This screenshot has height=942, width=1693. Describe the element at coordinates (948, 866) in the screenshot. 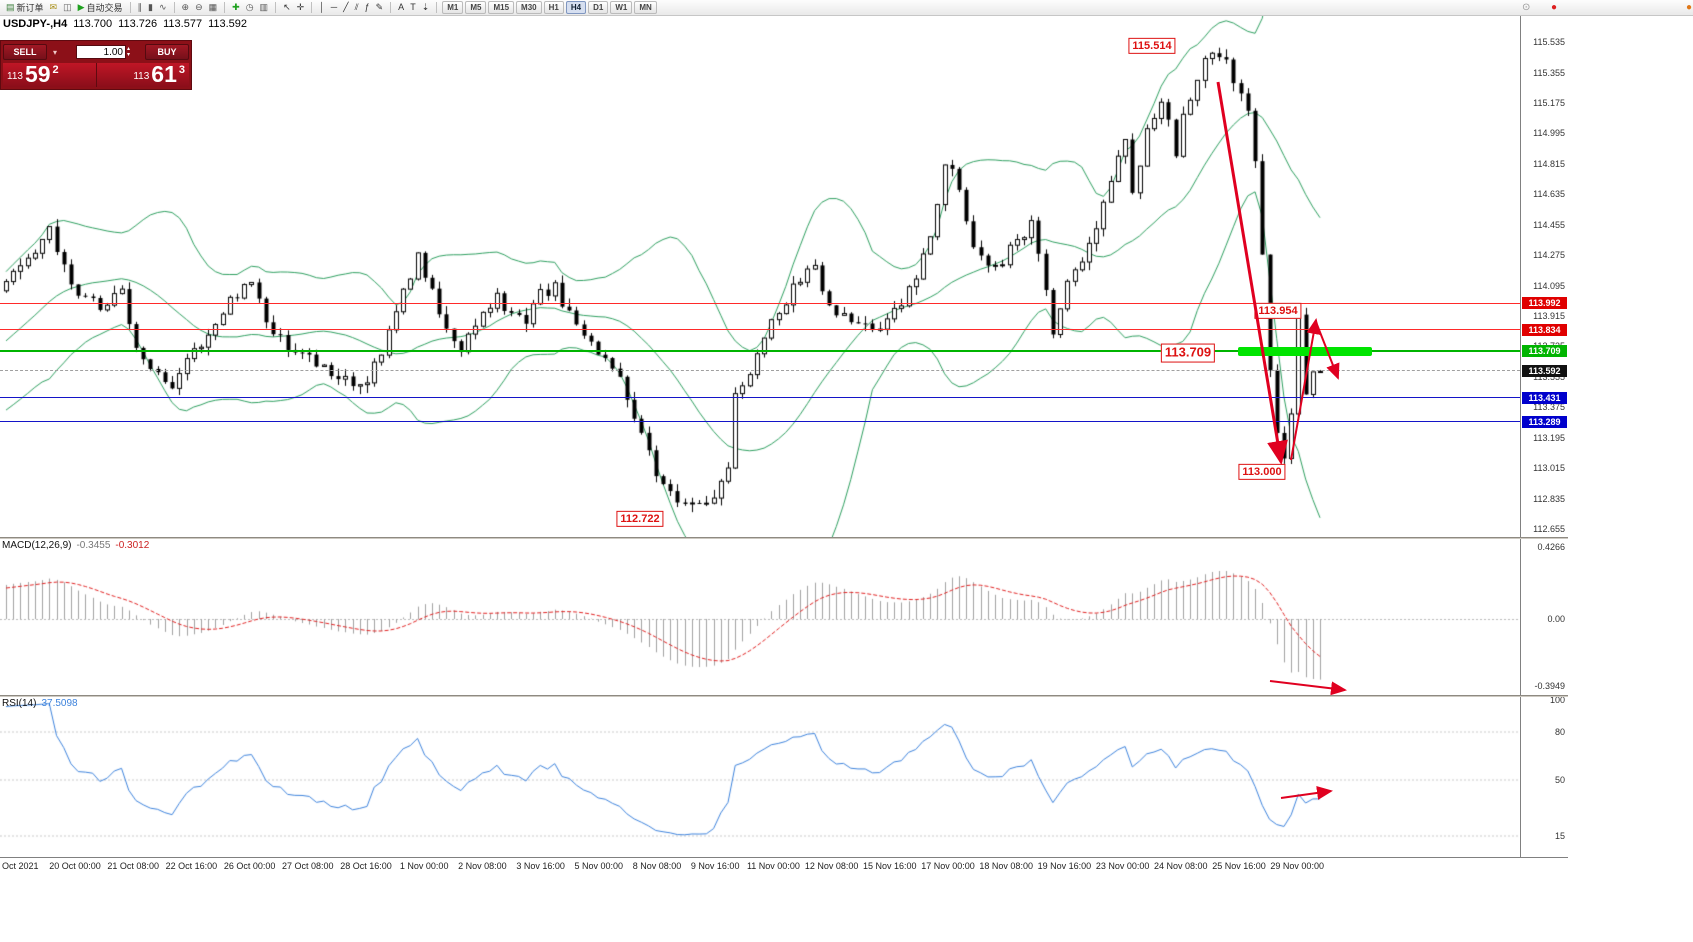

I see `time-label: 17 Nov 00:00` at that location.